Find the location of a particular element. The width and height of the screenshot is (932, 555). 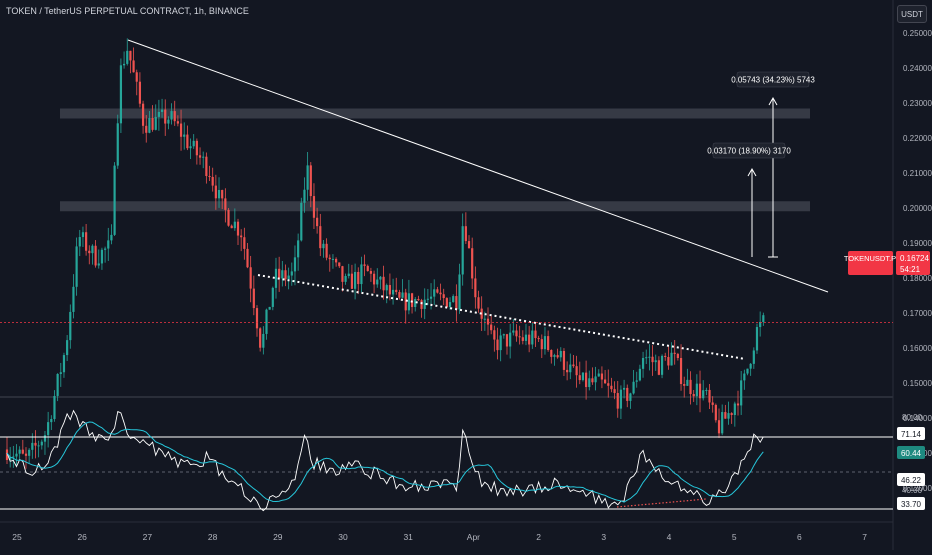

price-tick: 0.18000 is located at coordinates (917, 278).